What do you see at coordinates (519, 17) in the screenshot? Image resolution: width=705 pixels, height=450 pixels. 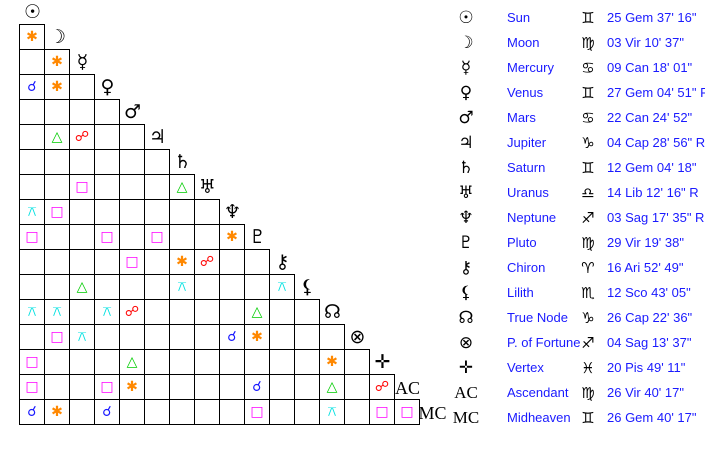 I see `planet-name: Sun` at bounding box center [519, 17].